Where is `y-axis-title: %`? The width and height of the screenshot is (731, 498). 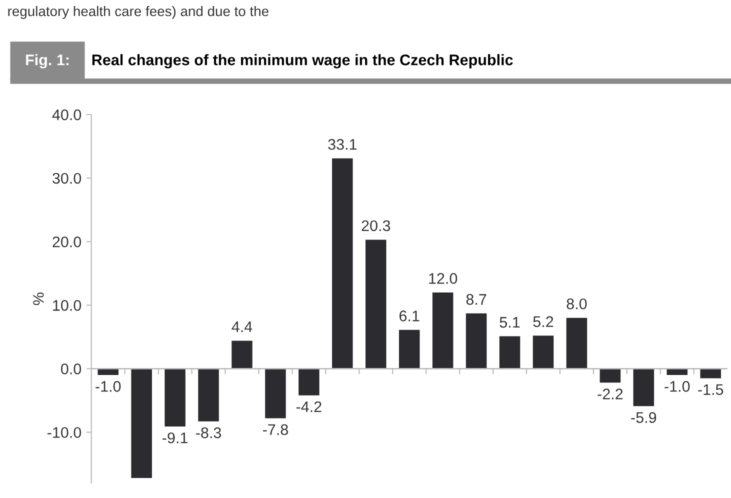 y-axis-title: % is located at coordinates (38, 299).